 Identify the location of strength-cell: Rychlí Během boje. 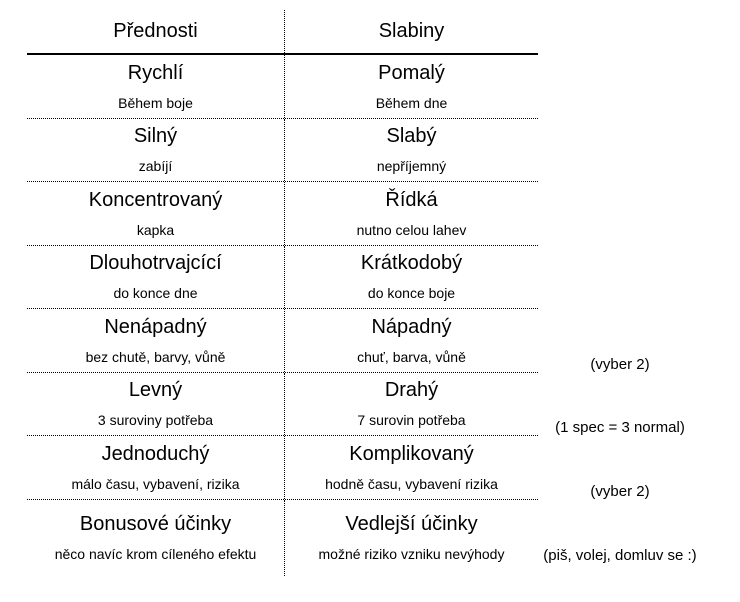
(156, 86).